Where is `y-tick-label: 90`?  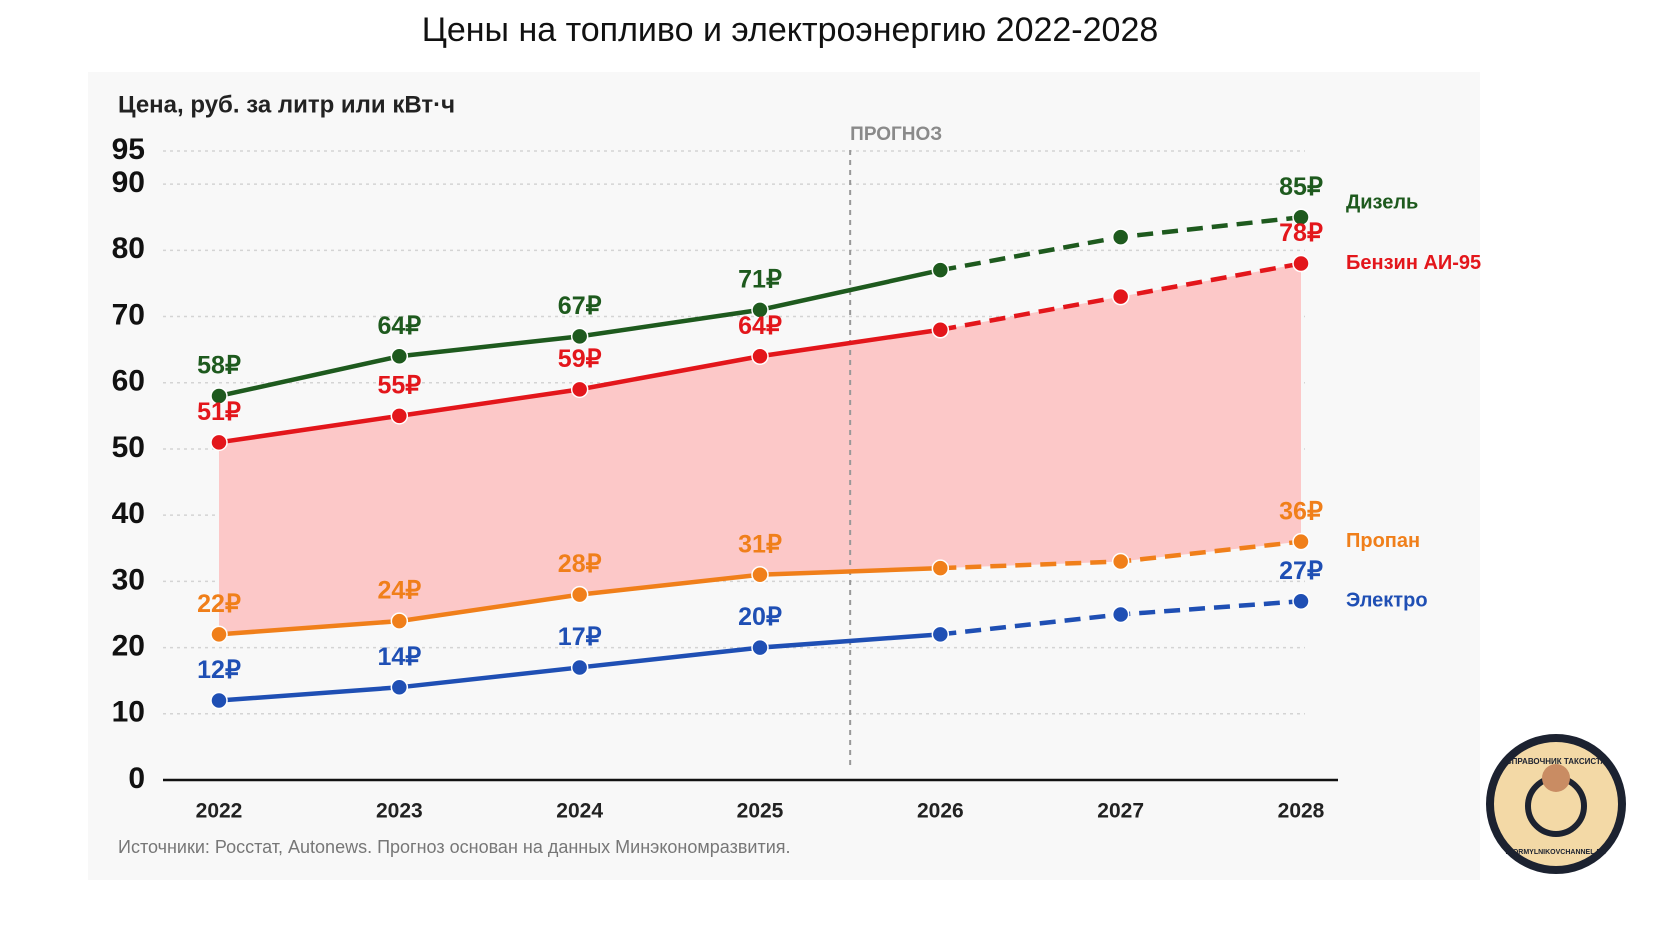 y-tick-label: 90 is located at coordinates (128, 182).